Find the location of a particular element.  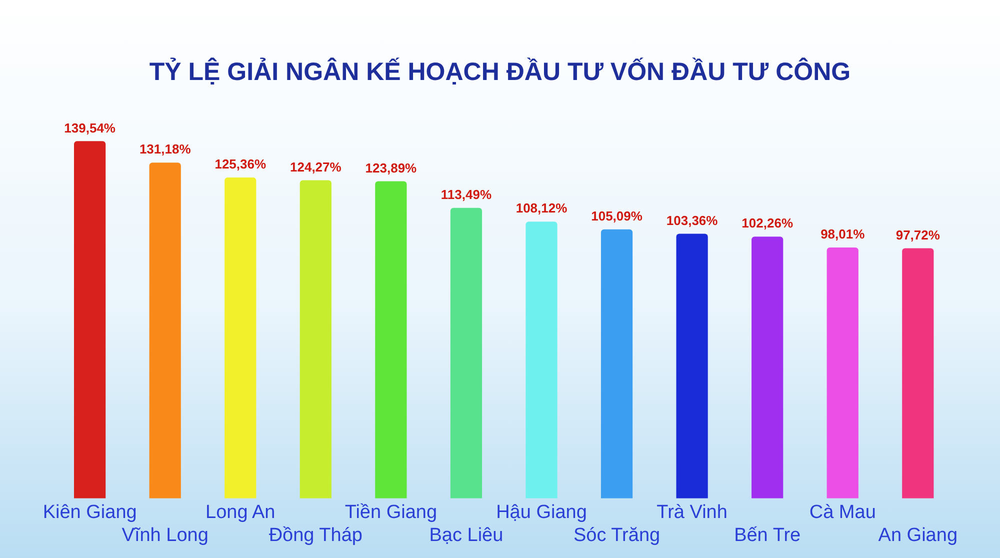

x-tick-label: Long An is located at coordinates (241, 513).